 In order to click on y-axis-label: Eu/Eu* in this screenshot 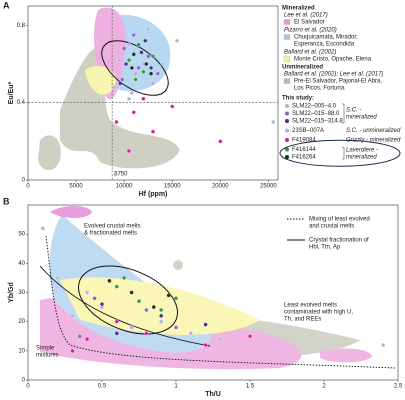, I will do `click(11, 92)`.